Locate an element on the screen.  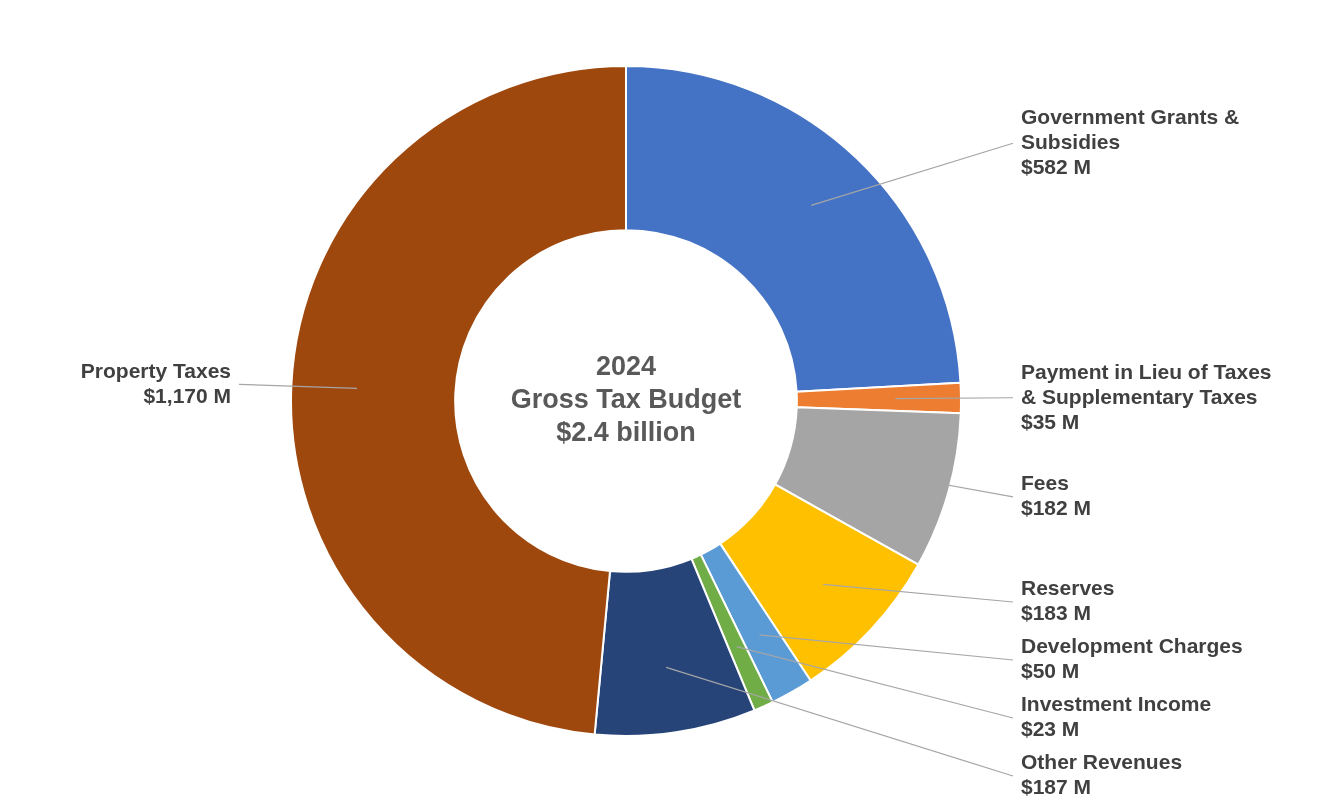
data-label: $50 M is located at coordinates (1050, 671).